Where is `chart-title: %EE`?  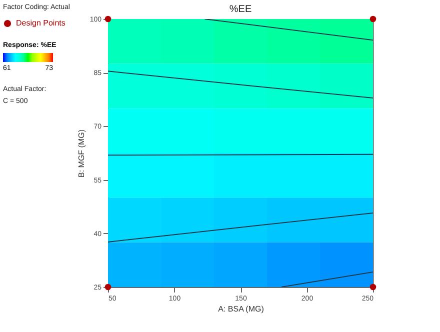
chart-title: %EE is located at coordinates (240, 9).